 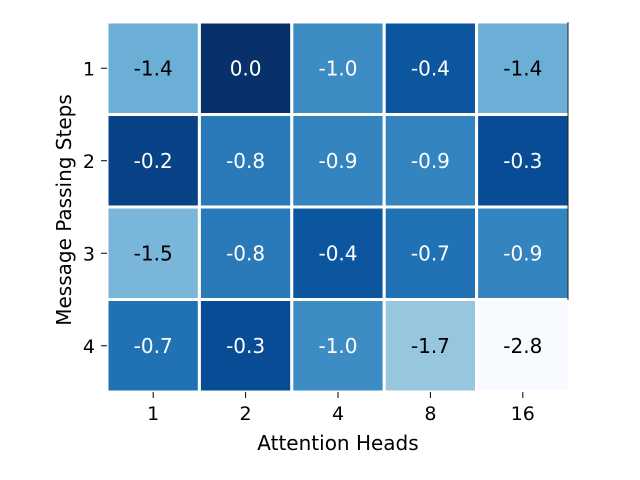 I want to click on x-tick-label-2: 2, so click(x=246, y=414).